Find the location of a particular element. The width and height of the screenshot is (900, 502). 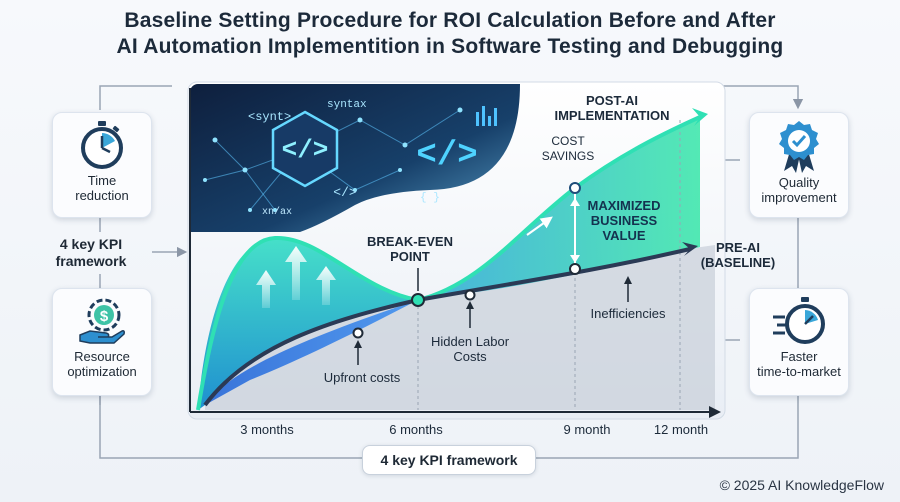

kpi-card-faster-time-to-market: Faster time-to-market is located at coordinates (799, 342).